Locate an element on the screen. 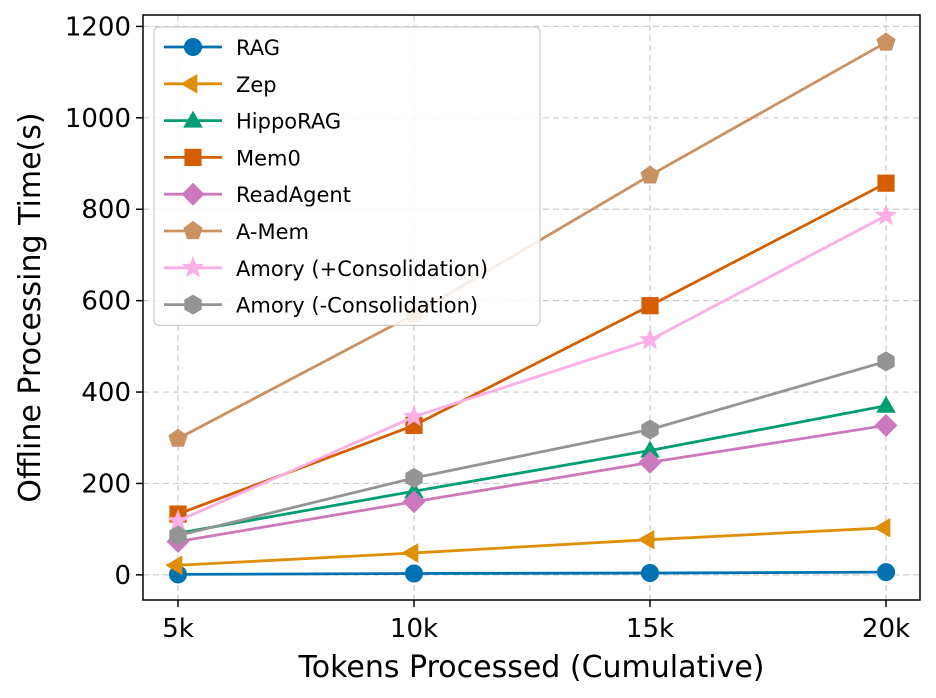 This screenshot has width=936, height=698. legend-label: Amory (-Consolidation) is located at coordinates (357, 306).